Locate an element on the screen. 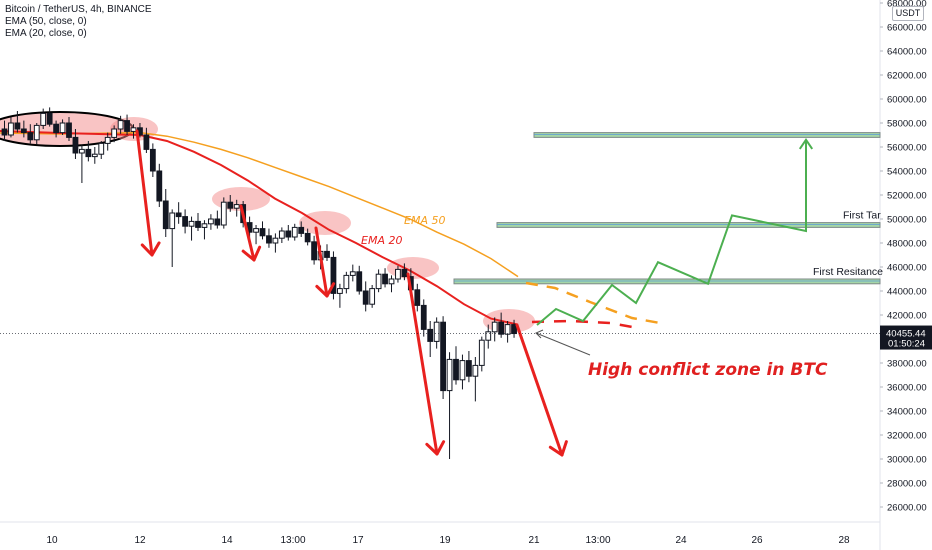  price-tick-label: 54000.00 is located at coordinates (907, 172).